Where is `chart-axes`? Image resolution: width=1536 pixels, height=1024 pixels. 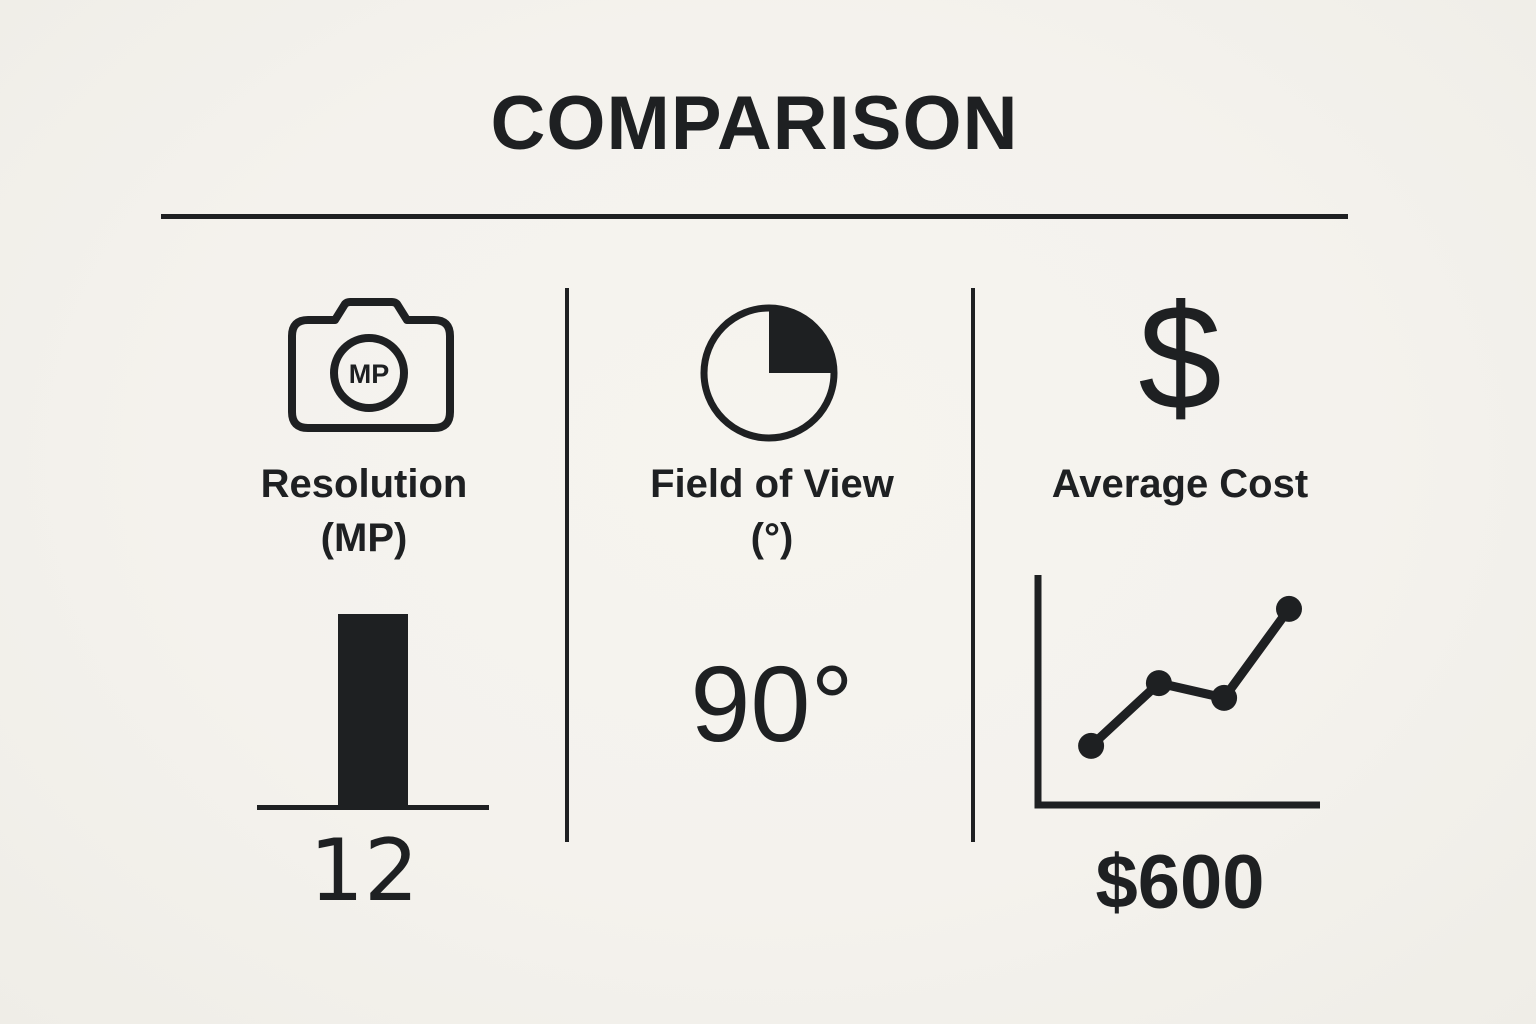
chart-axes is located at coordinates (1177, 692).